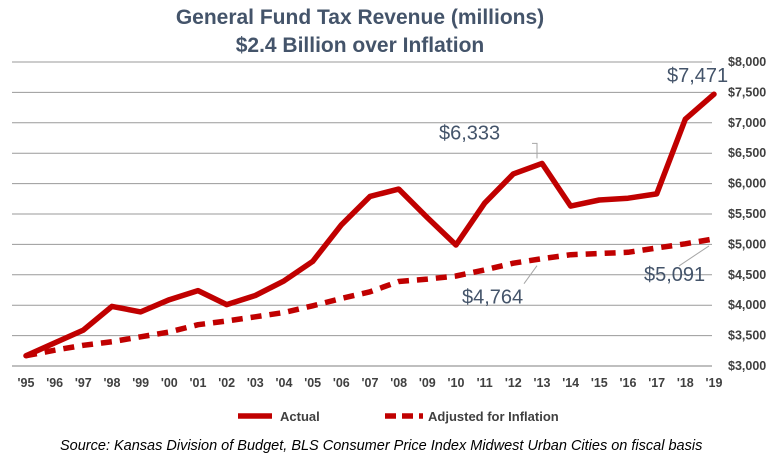  What do you see at coordinates (226, 383) in the screenshot?
I see `x-tick-label: '02` at bounding box center [226, 383].